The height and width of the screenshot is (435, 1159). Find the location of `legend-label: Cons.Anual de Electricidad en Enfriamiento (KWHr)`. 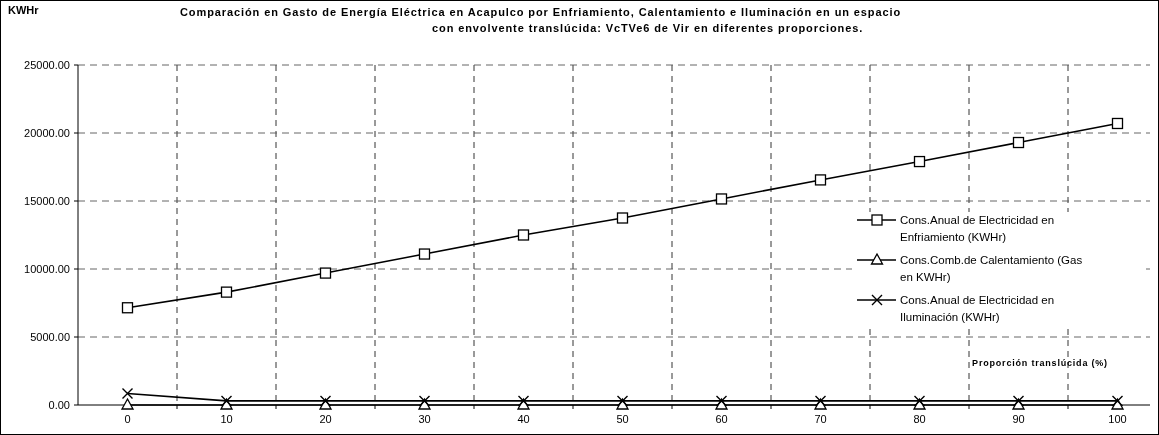

legend-label: Cons.Anual de Electricidad en Enfriamiento (KWHr) is located at coordinates (977, 228).